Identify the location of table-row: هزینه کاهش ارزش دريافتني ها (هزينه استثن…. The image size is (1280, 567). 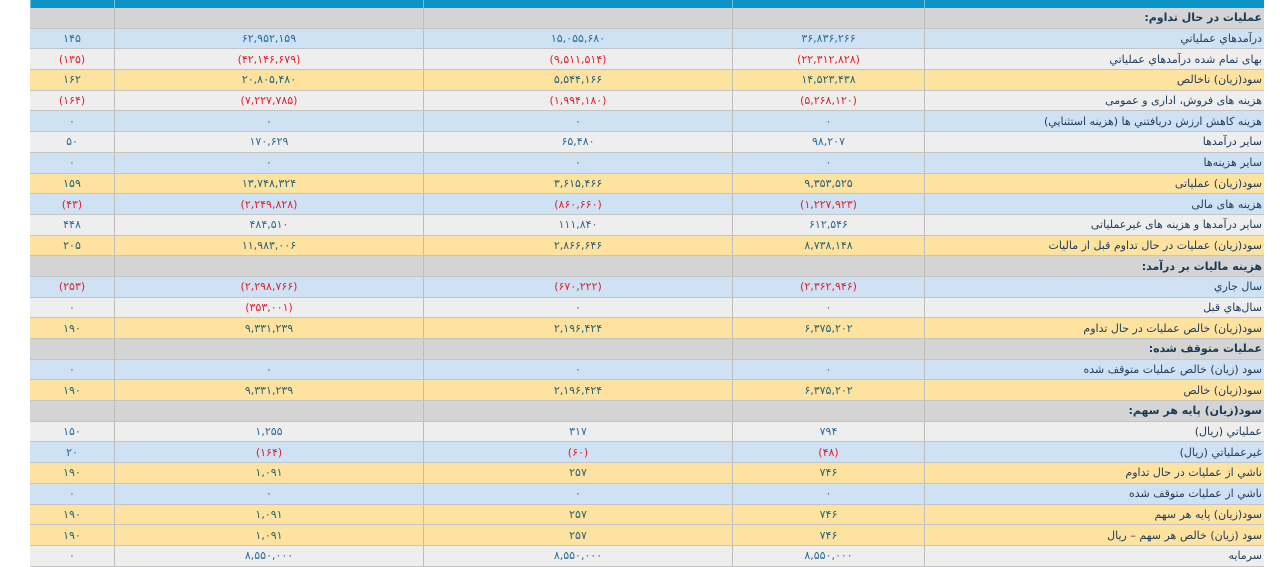
(647, 122).